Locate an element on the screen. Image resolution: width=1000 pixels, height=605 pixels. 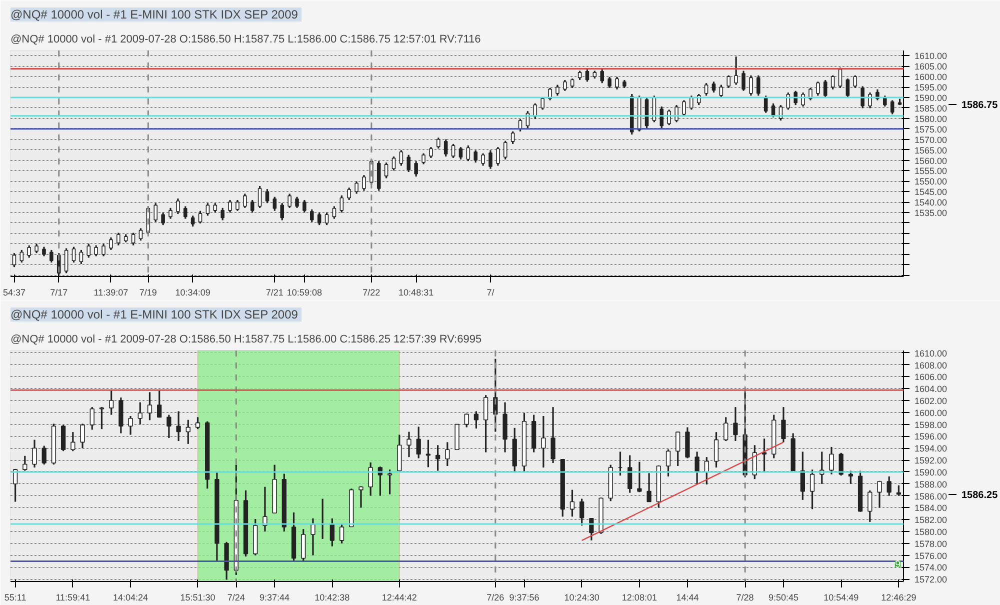
y-tick-label: 1550.00 is located at coordinates (931, 181).